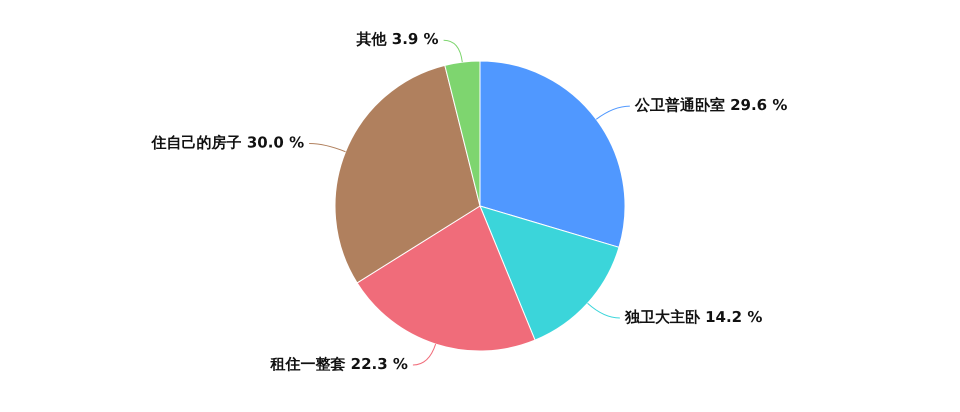 The image size is (960, 412). What do you see at coordinates (711, 105) in the screenshot?
I see `slice-label: 公卫普通卧室 29.6 %` at bounding box center [711, 105].